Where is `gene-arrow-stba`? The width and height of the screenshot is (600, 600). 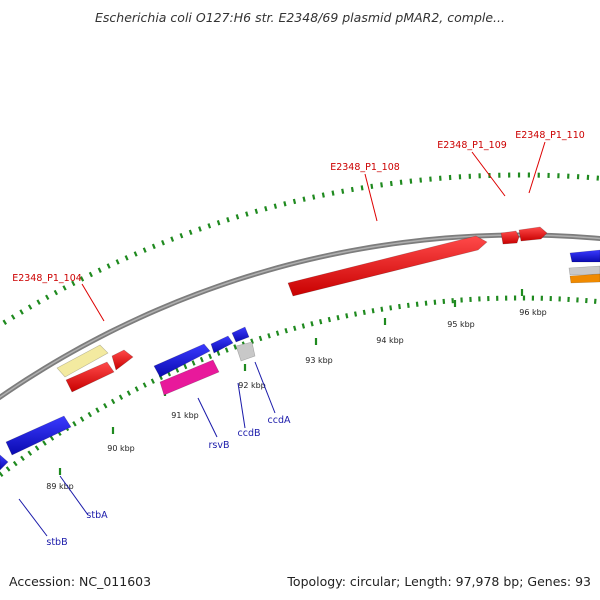
gene-arrow-stba is located at coordinates (38, 435).